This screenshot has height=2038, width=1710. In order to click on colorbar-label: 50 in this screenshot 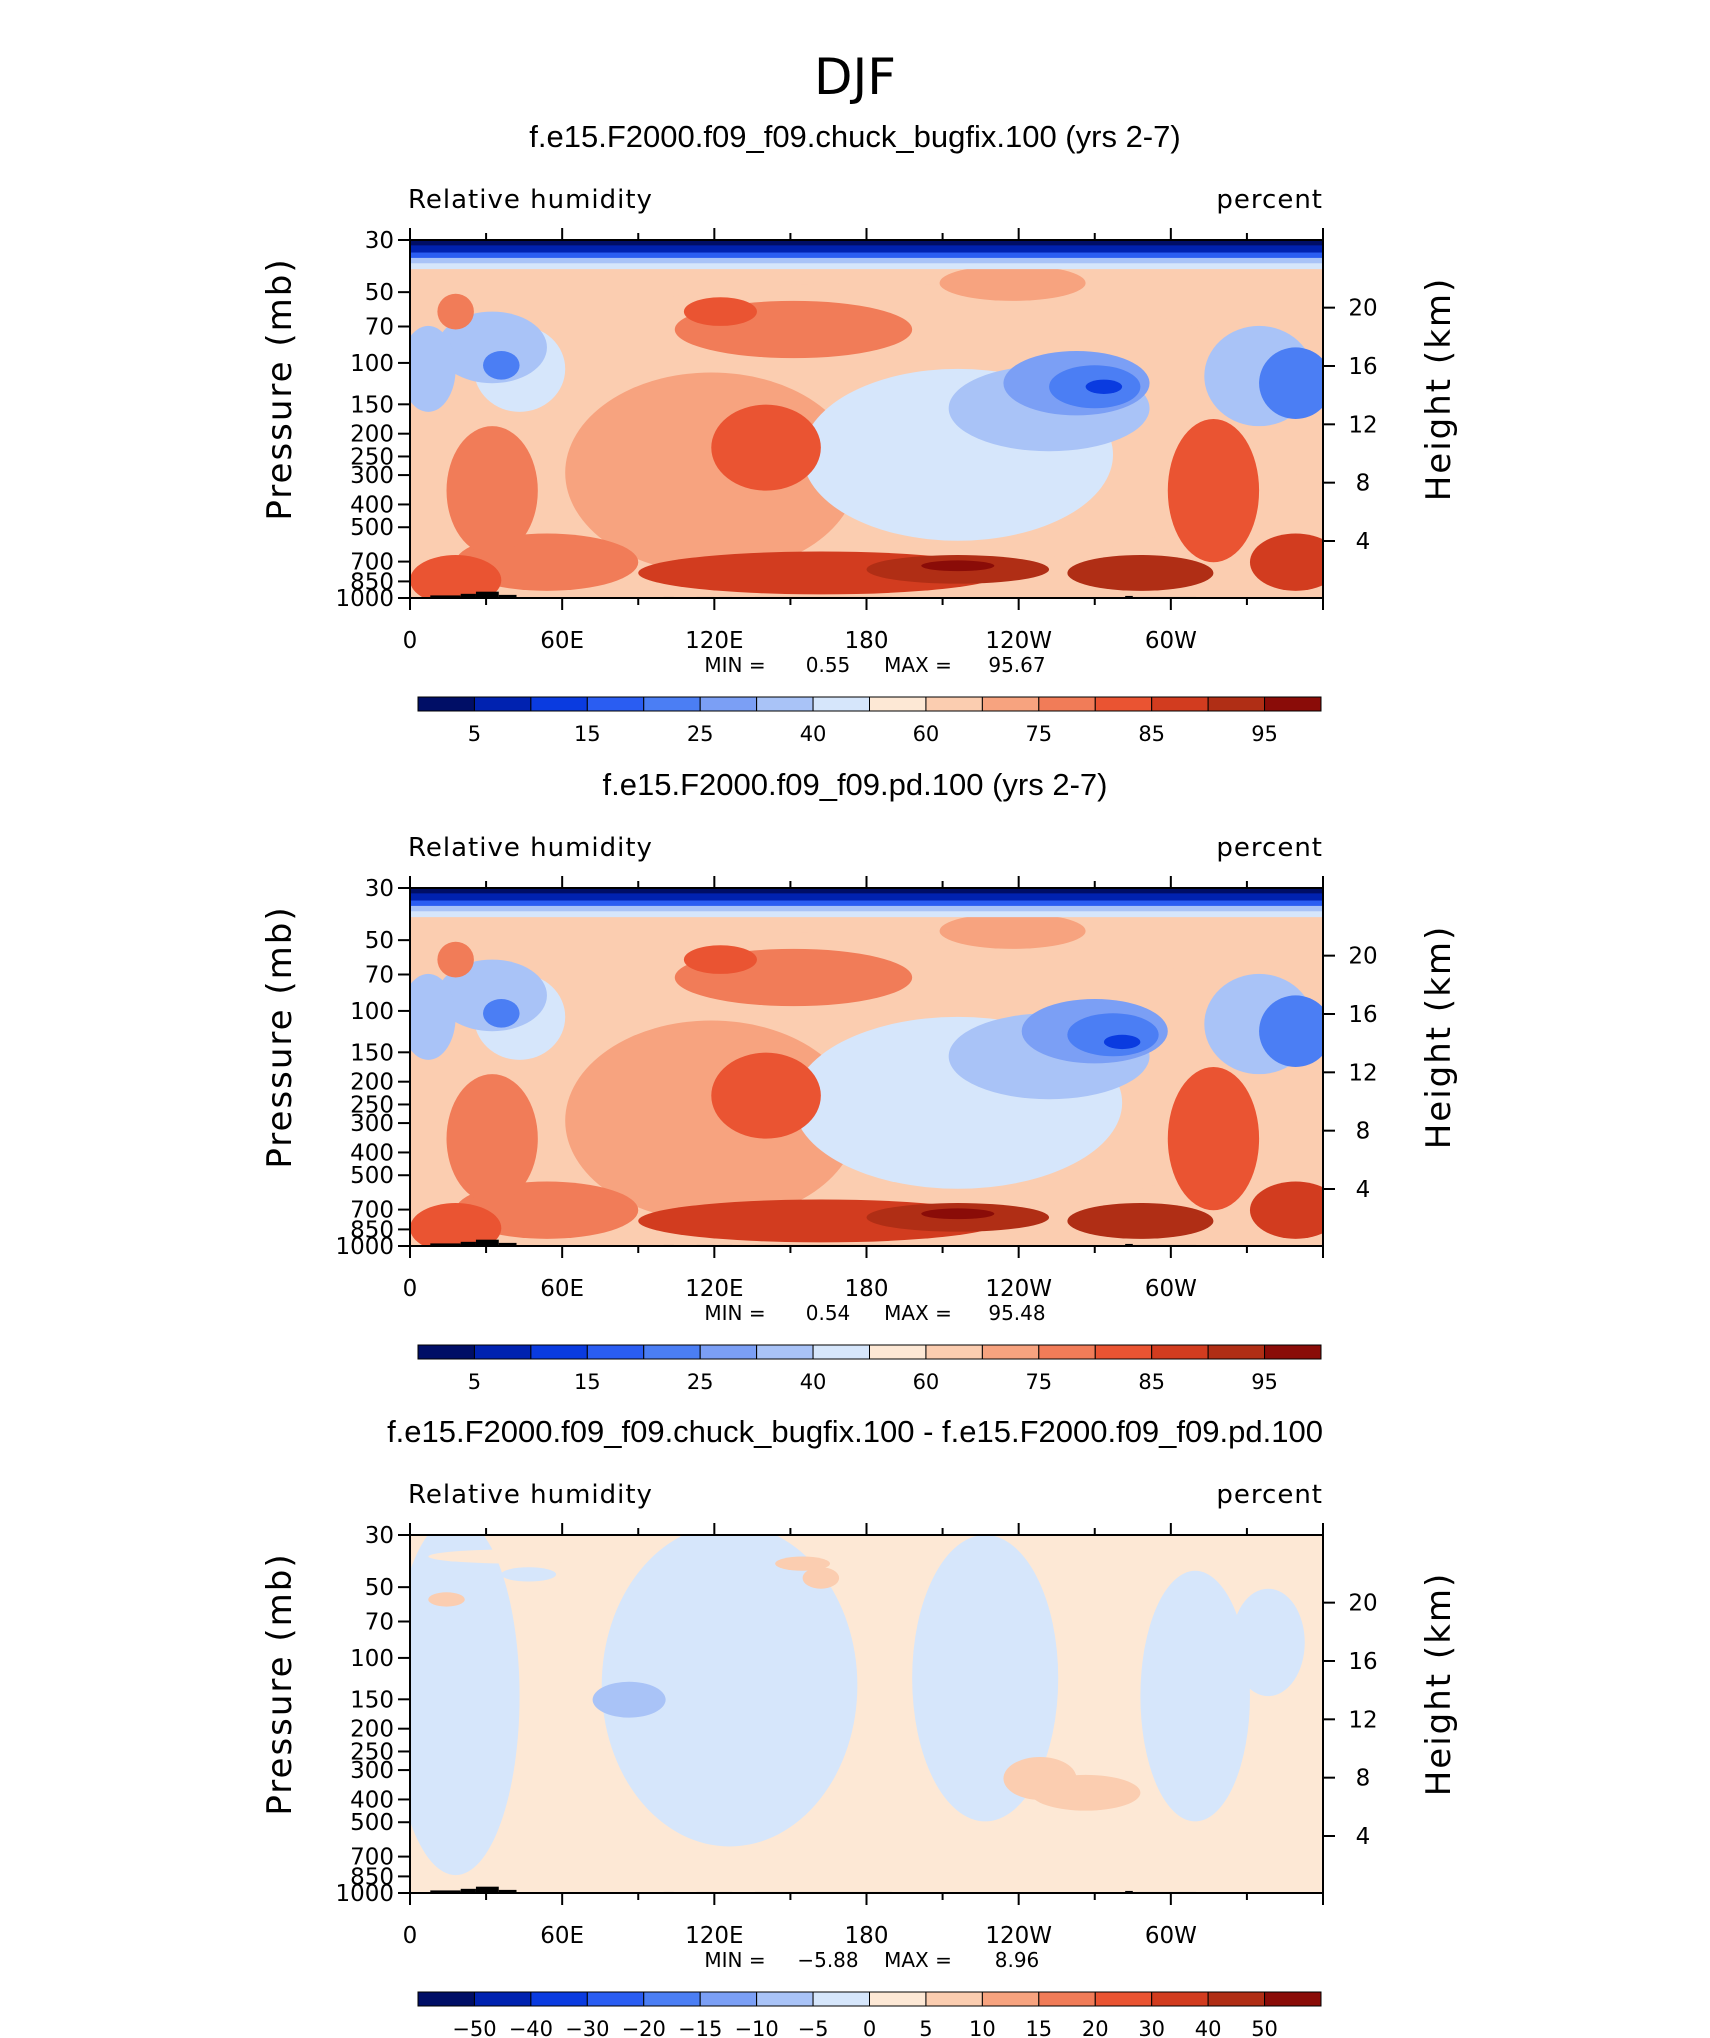, I will do `click(1264, 2027)`.